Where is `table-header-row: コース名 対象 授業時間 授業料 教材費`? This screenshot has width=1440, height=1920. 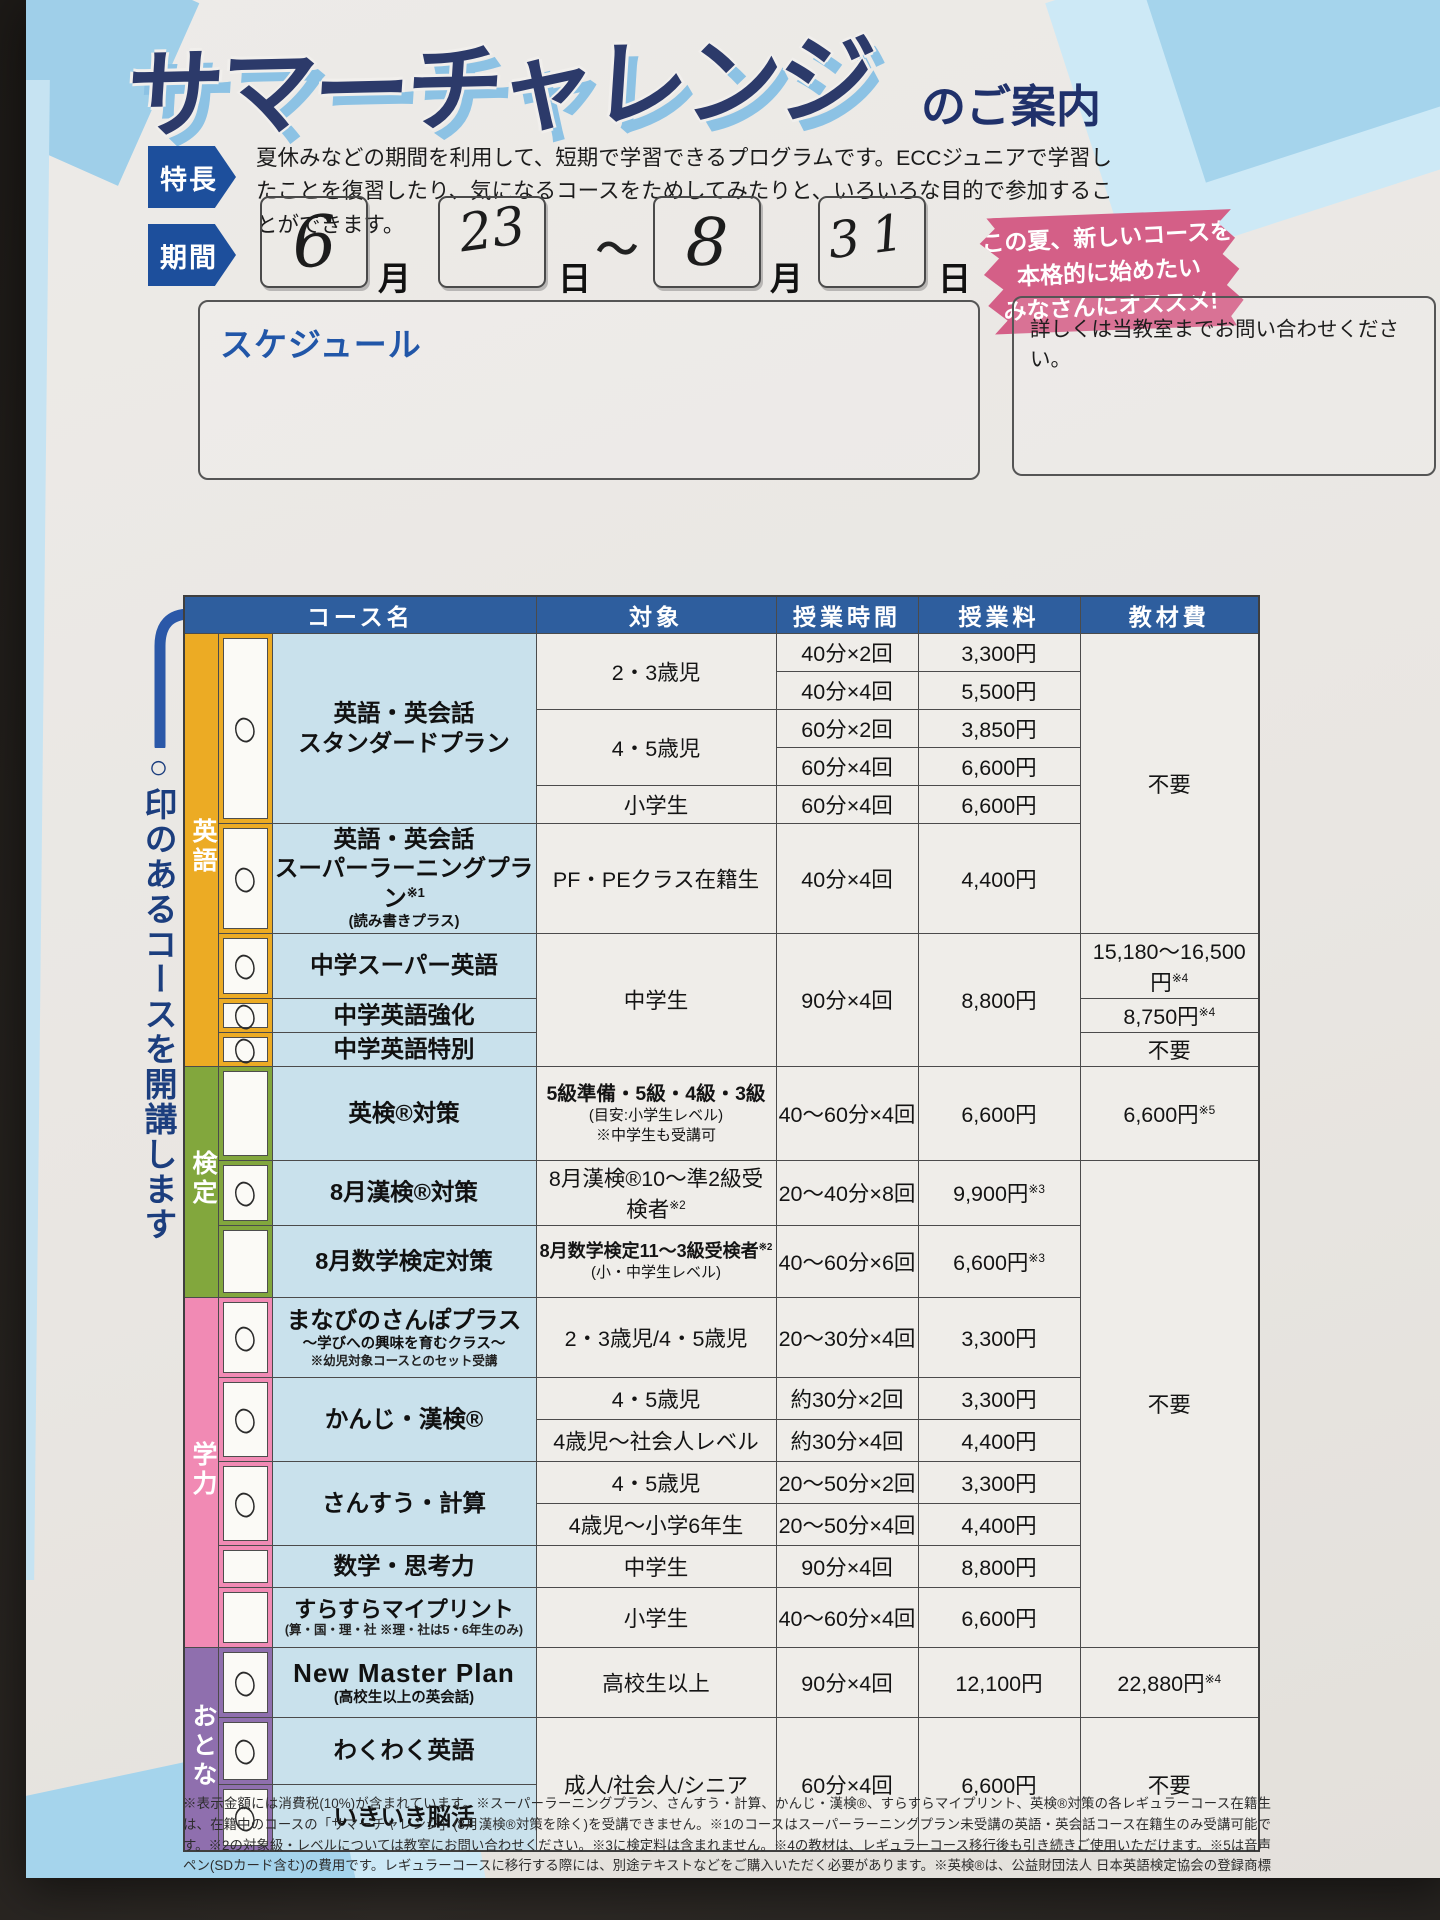
table-header-row: コース名 対象 授業時間 授業料 教材費 is located at coordinates (721, 614).